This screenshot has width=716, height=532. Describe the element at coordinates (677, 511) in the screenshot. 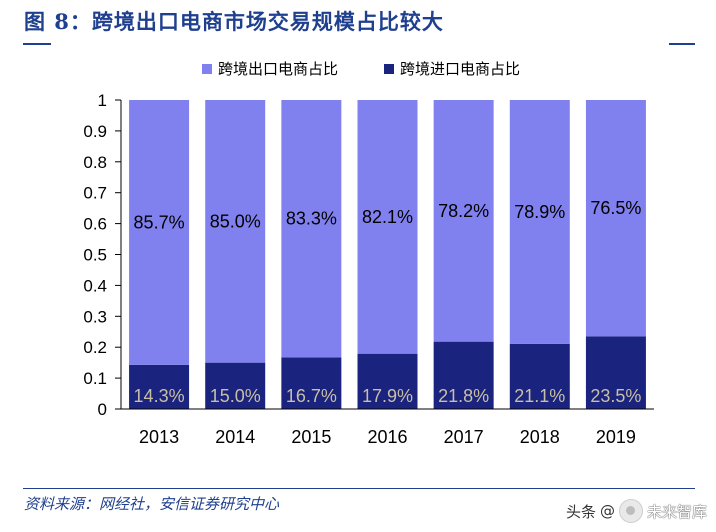

I see `watermark-brand: 未来智库` at that location.